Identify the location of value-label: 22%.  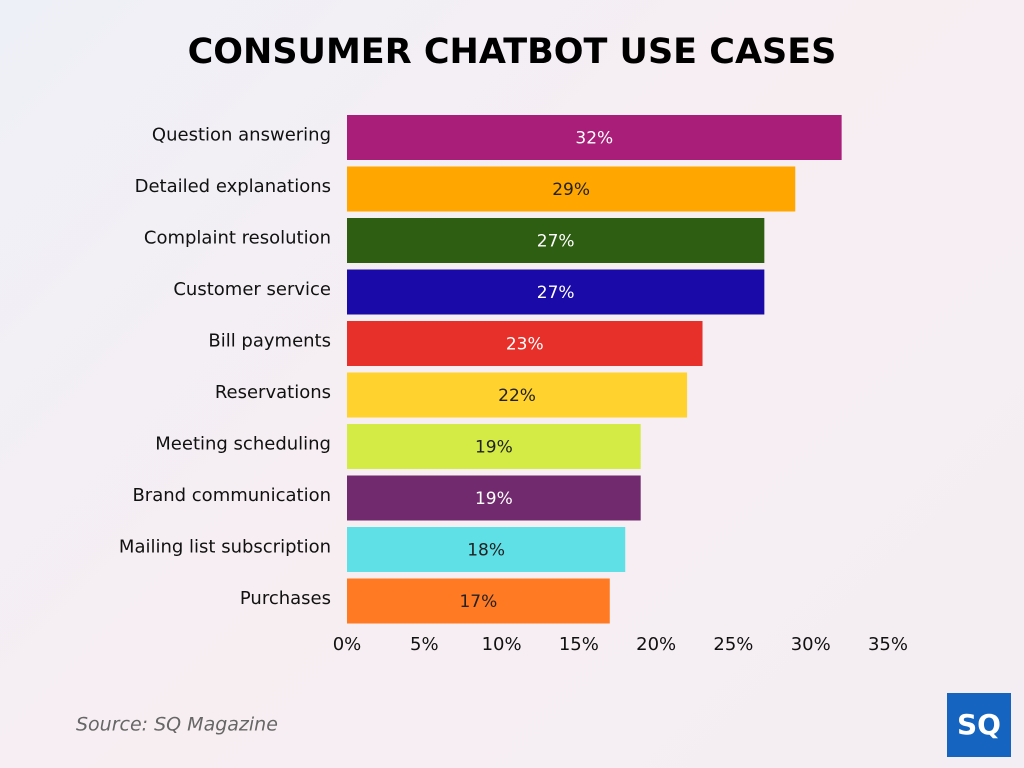
(517, 396).